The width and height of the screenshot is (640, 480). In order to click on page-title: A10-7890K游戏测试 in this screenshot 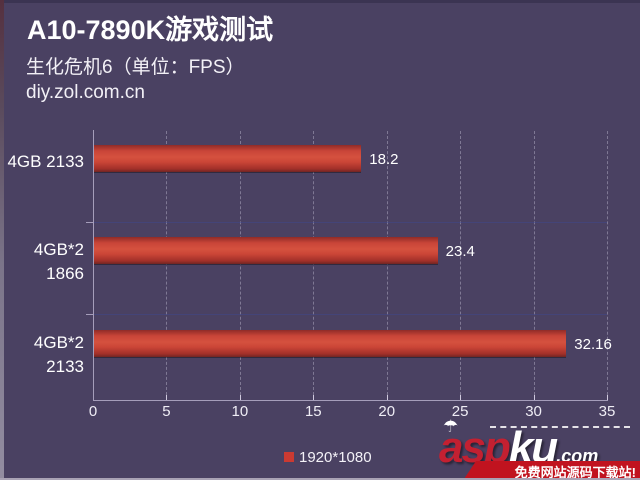, I will do `click(150, 30)`.